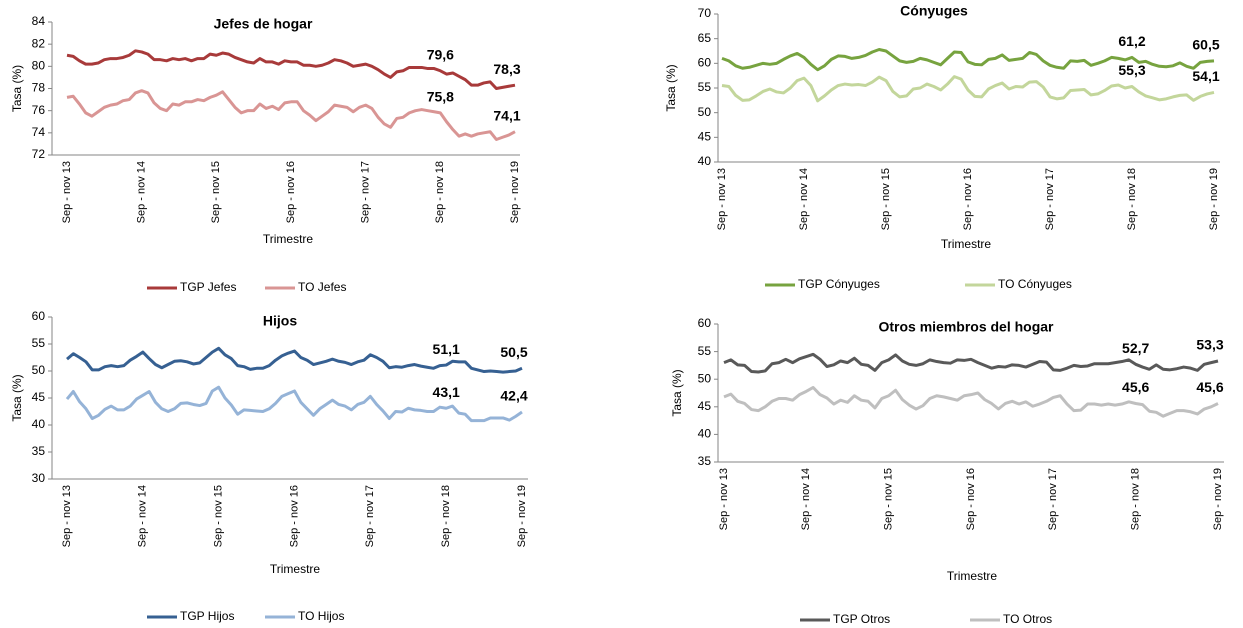  Describe the element at coordinates (208, 287) in the screenshot. I see `legend-label: TGP Jefes` at that location.